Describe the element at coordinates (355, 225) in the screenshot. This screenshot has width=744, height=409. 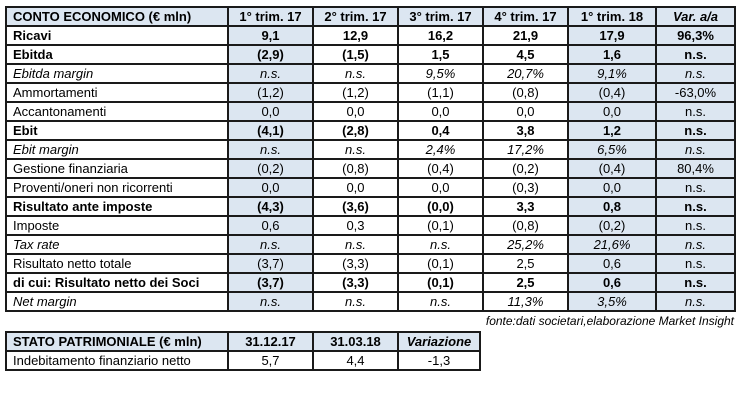
I see `value-cell: 0,3` at that location.